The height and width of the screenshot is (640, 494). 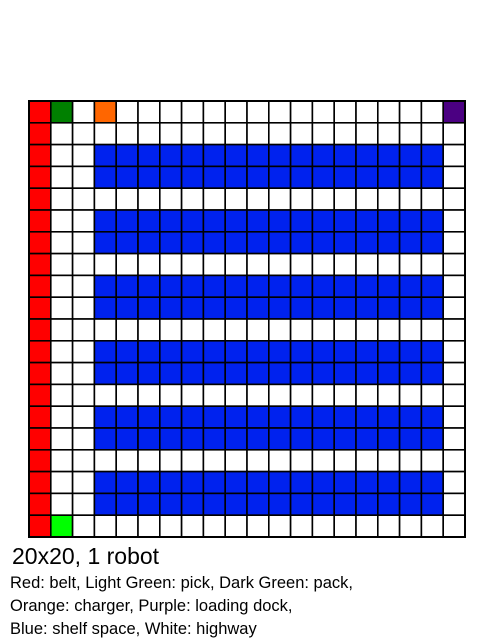 I want to click on legend-line-3: Blue: shelf space, White: highway, so click(x=133, y=629).